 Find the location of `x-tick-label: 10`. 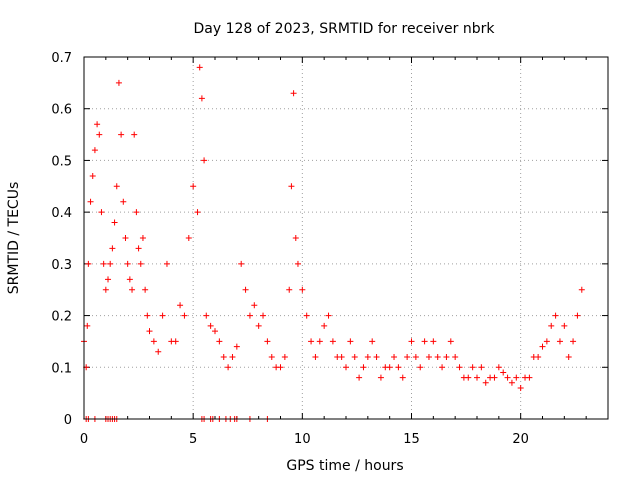

x-tick-label: 10 is located at coordinates (302, 439).